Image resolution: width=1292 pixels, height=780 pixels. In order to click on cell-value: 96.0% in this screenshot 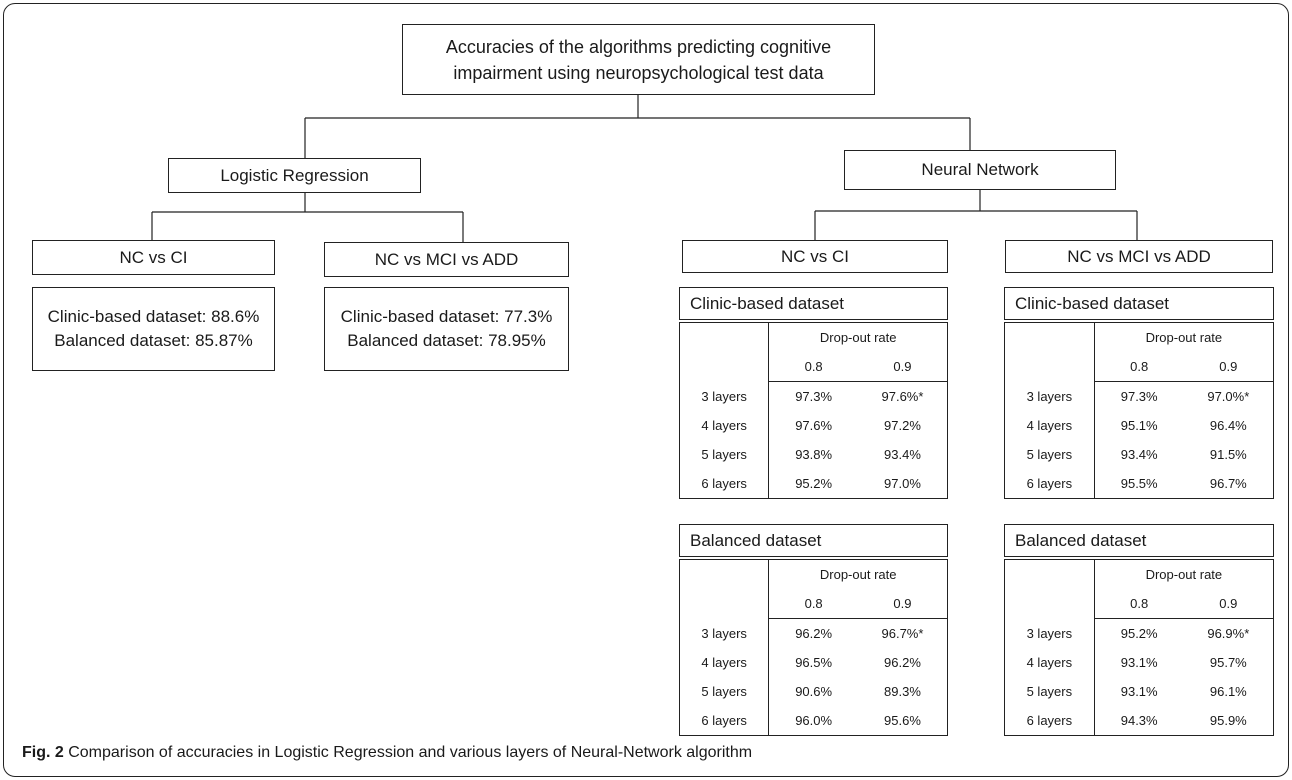, I will do `click(814, 720)`.